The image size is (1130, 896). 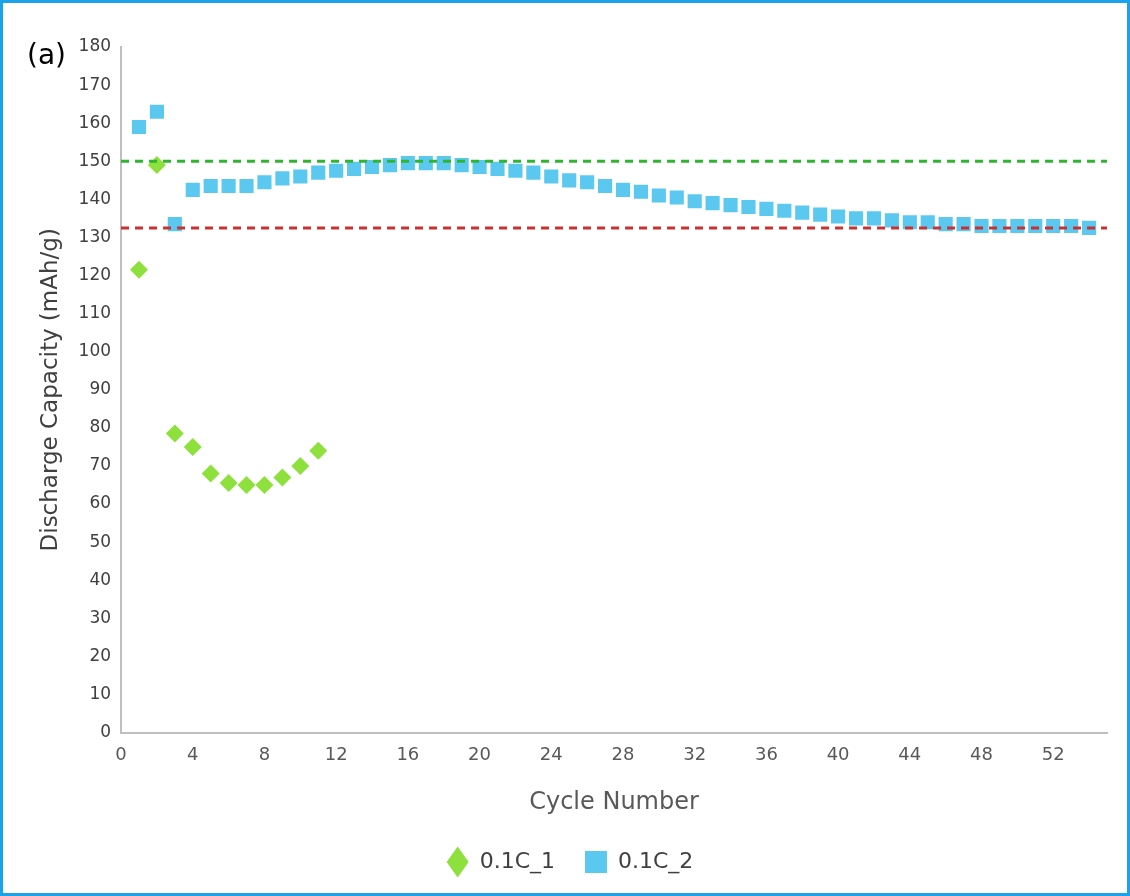 What do you see at coordinates (838, 754) in the screenshot?
I see `x-tick-label: 40` at bounding box center [838, 754].